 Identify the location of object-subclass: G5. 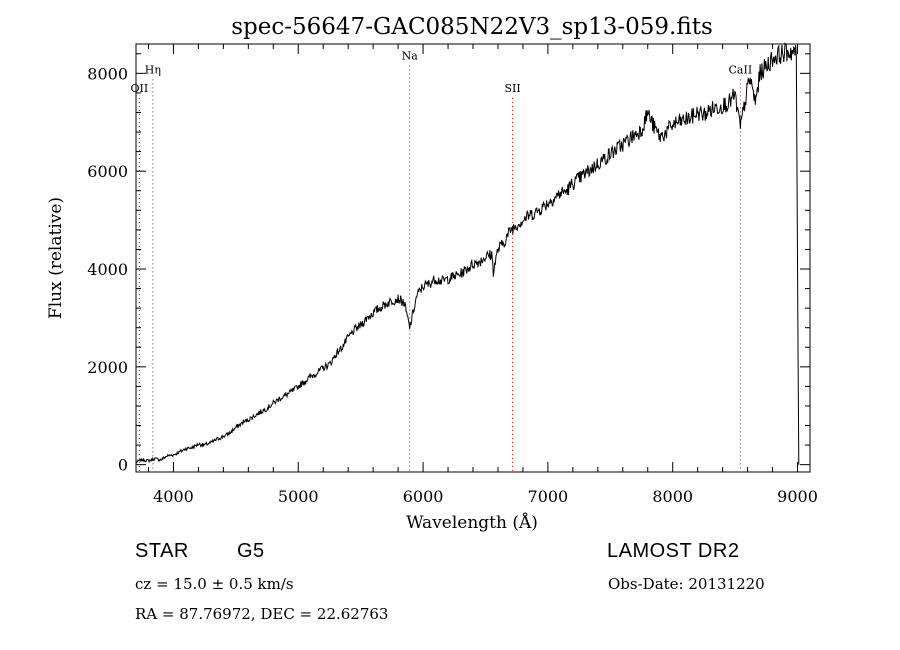
(251, 551).